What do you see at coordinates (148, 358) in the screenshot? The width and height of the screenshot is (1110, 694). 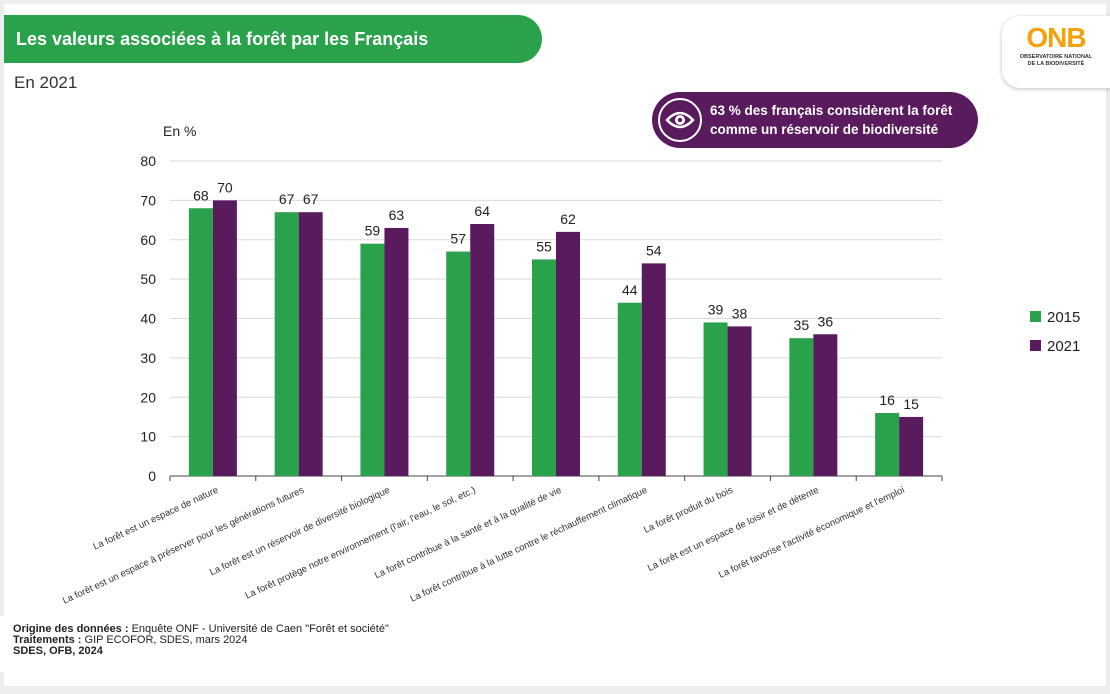 I see `y-tick-label: 30` at bounding box center [148, 358].